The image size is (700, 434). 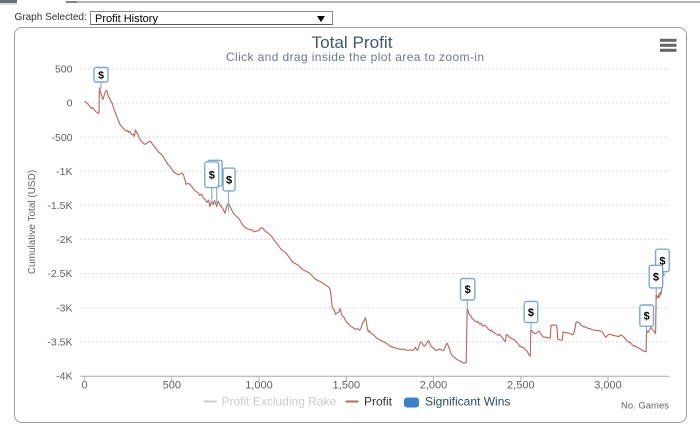 I want to click on svg-text: -500, so click(x=61, y=138).